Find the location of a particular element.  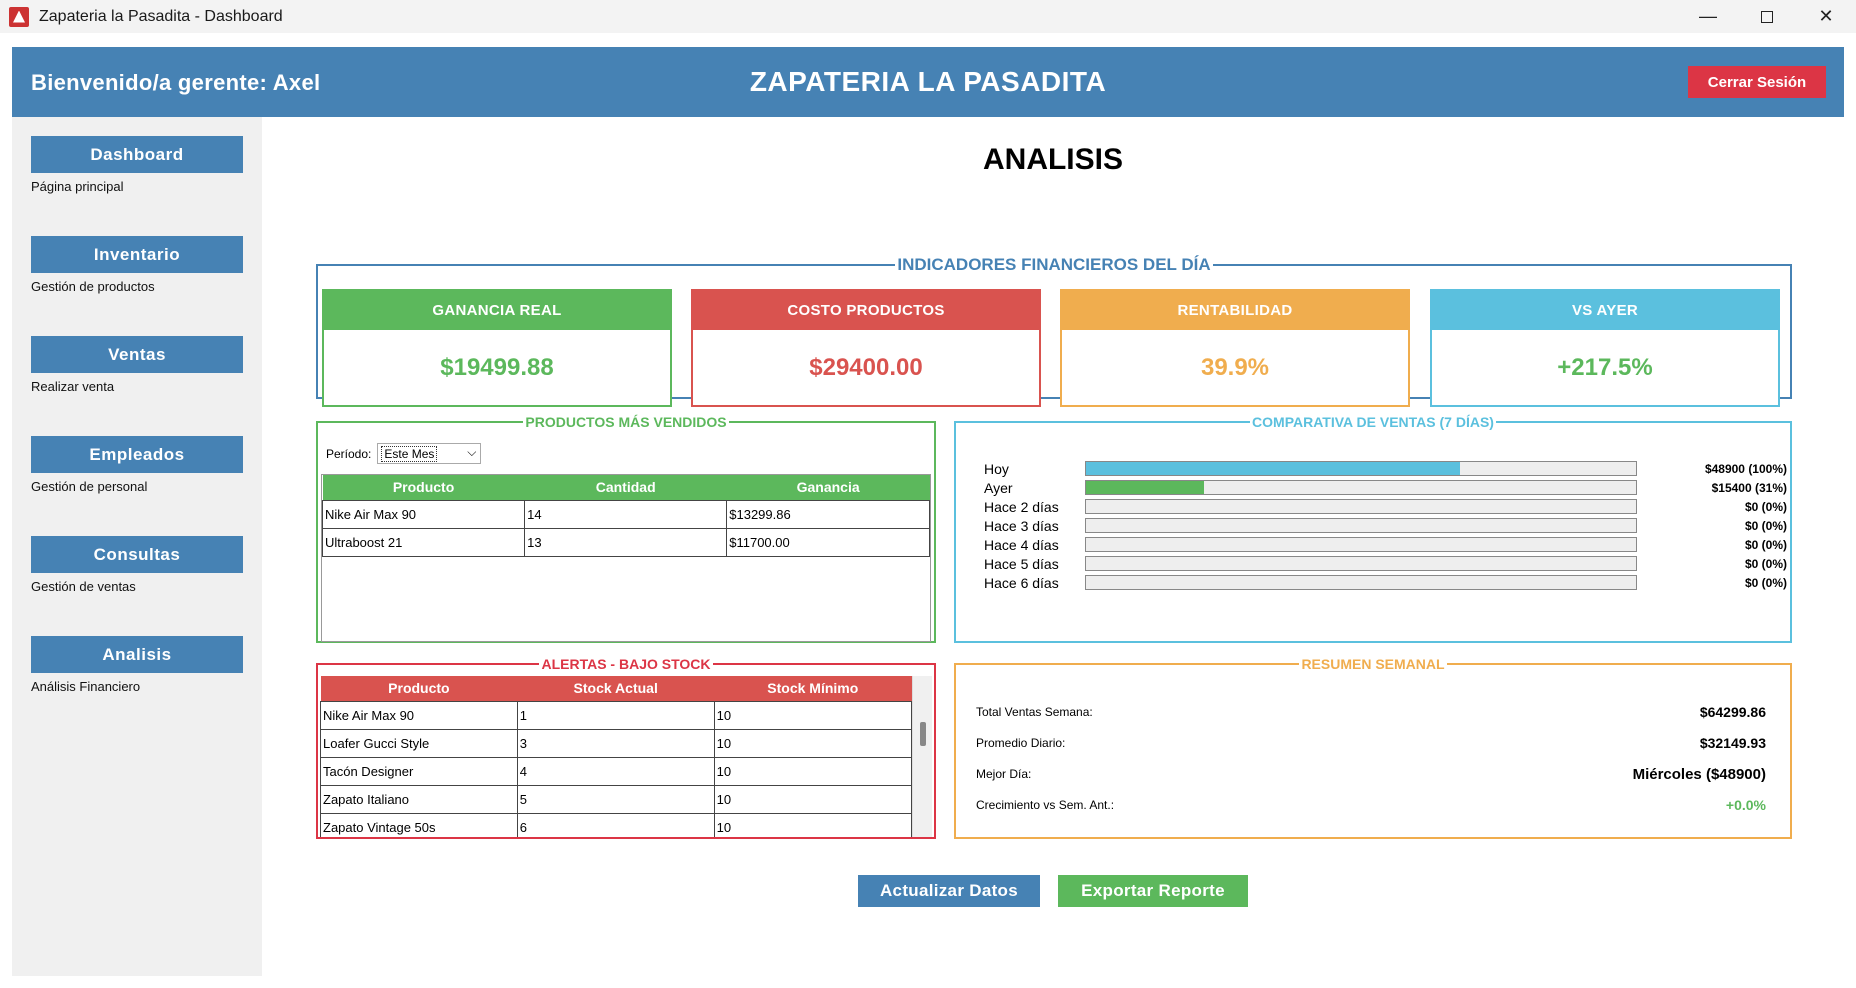

column-header: Stock Actual is located at coordinates (615, 688).